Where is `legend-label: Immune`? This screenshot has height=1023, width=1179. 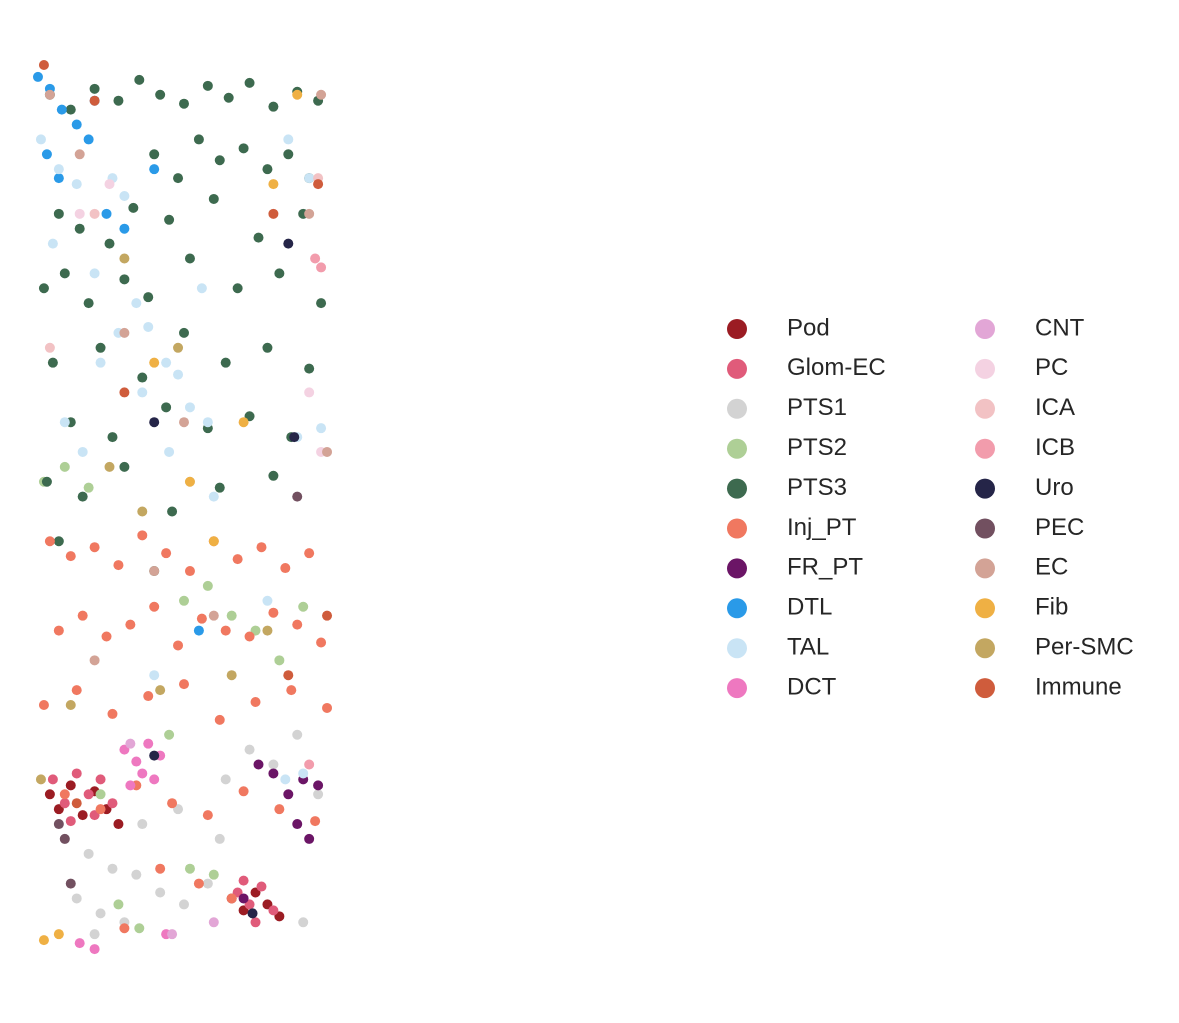
legend-label: Immune is located at coordinates (1078, 686).